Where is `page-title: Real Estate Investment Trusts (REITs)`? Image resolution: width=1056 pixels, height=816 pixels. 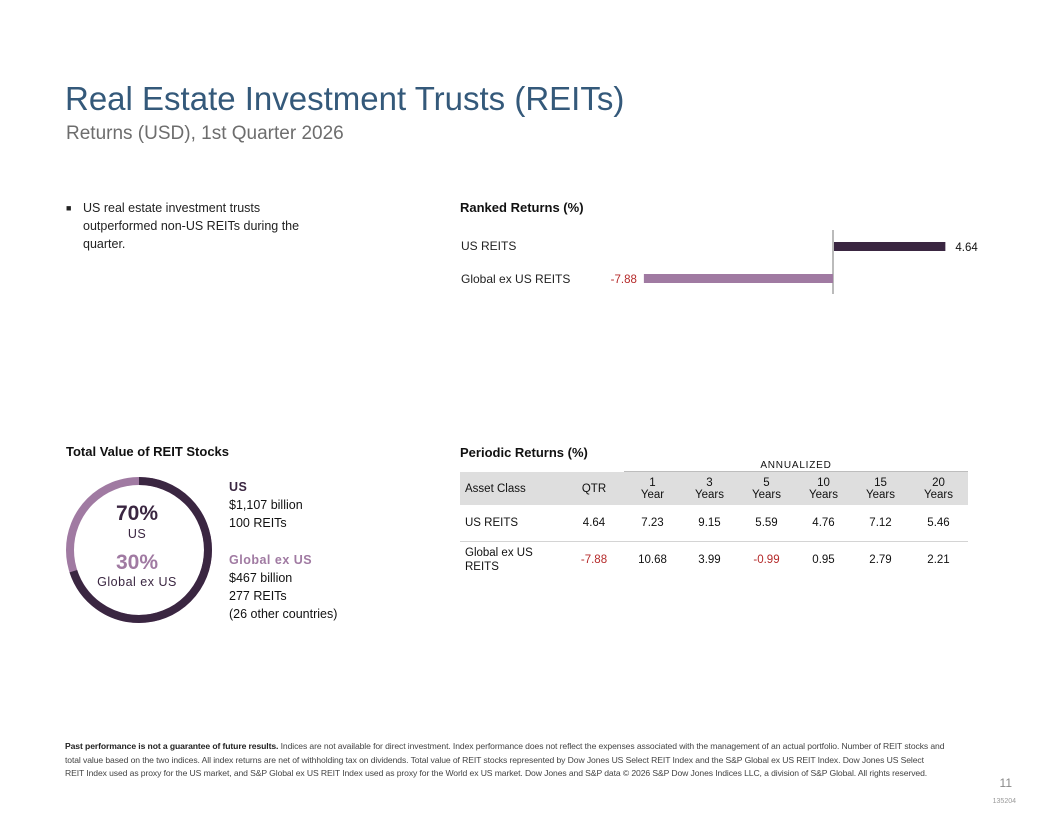 page-title: Real Estate Investment Trusts (REITs) is located at coordinates (345, 98).